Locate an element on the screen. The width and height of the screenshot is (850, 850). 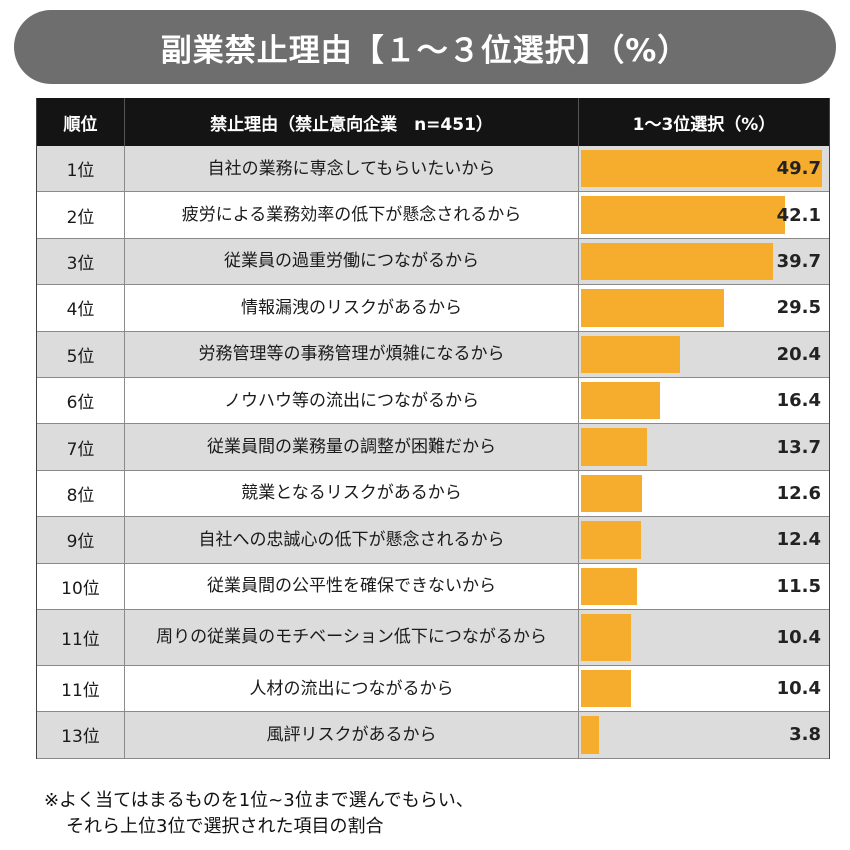
table-row: 3位 従業員の過重労働につながるから 39.7 is located at coordinates (433, 262).